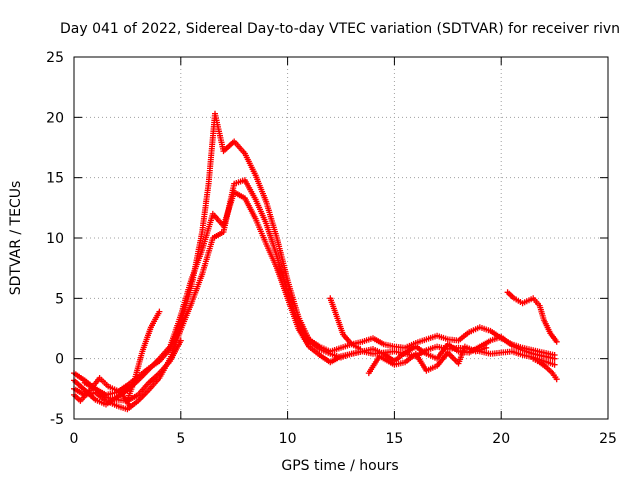 This screenshot has height=480, width=640. I want to click on y-tick-label: 25, so click(55, 58).